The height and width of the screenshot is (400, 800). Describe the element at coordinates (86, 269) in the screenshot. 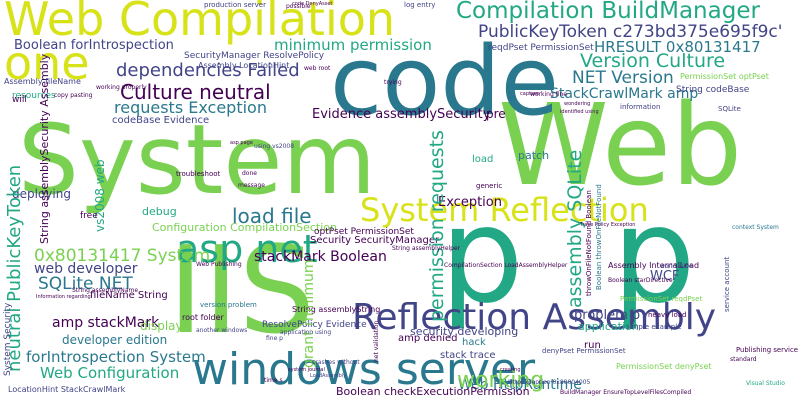

I see `cloud-word: web developer` at that location.